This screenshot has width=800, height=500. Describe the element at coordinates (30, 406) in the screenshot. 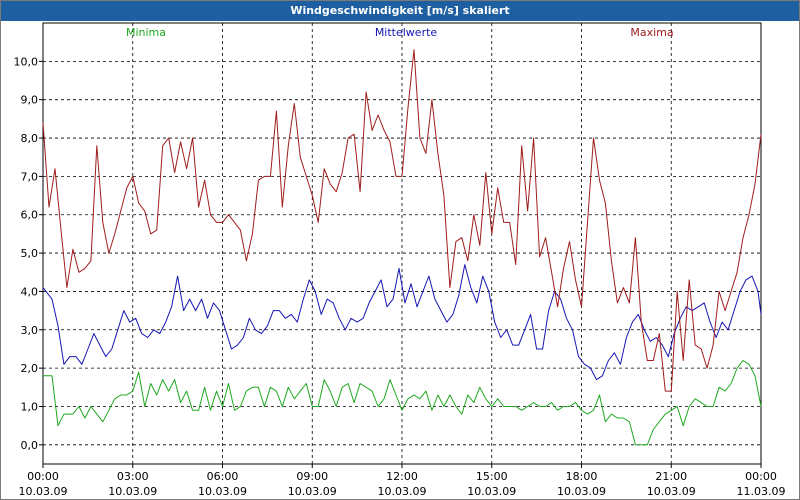

I see `y-tick-label: 1,0` at that location.